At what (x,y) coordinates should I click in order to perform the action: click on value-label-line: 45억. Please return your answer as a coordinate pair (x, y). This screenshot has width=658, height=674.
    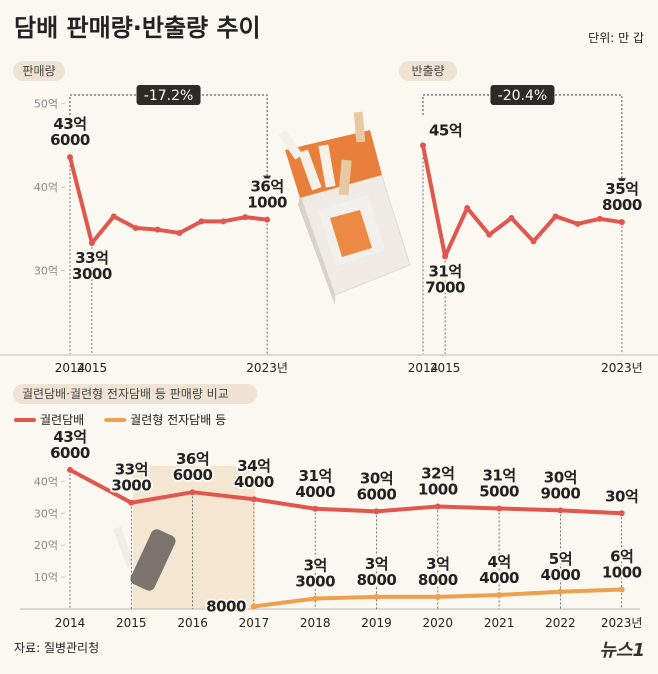
    Looking at the image, I should click on (445, 130).